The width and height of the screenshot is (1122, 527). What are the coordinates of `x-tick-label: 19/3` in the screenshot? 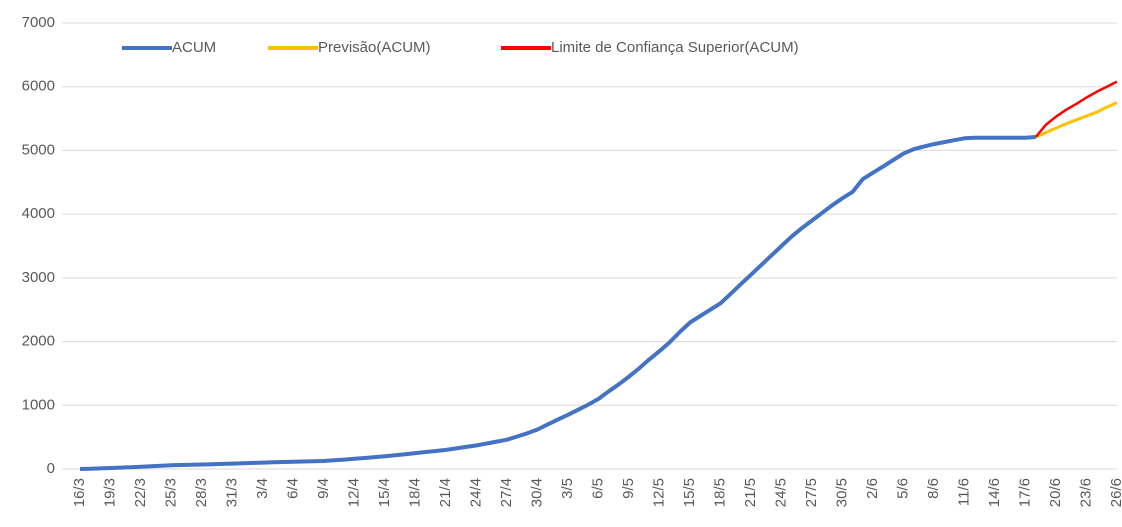 It's located at (109, 492).